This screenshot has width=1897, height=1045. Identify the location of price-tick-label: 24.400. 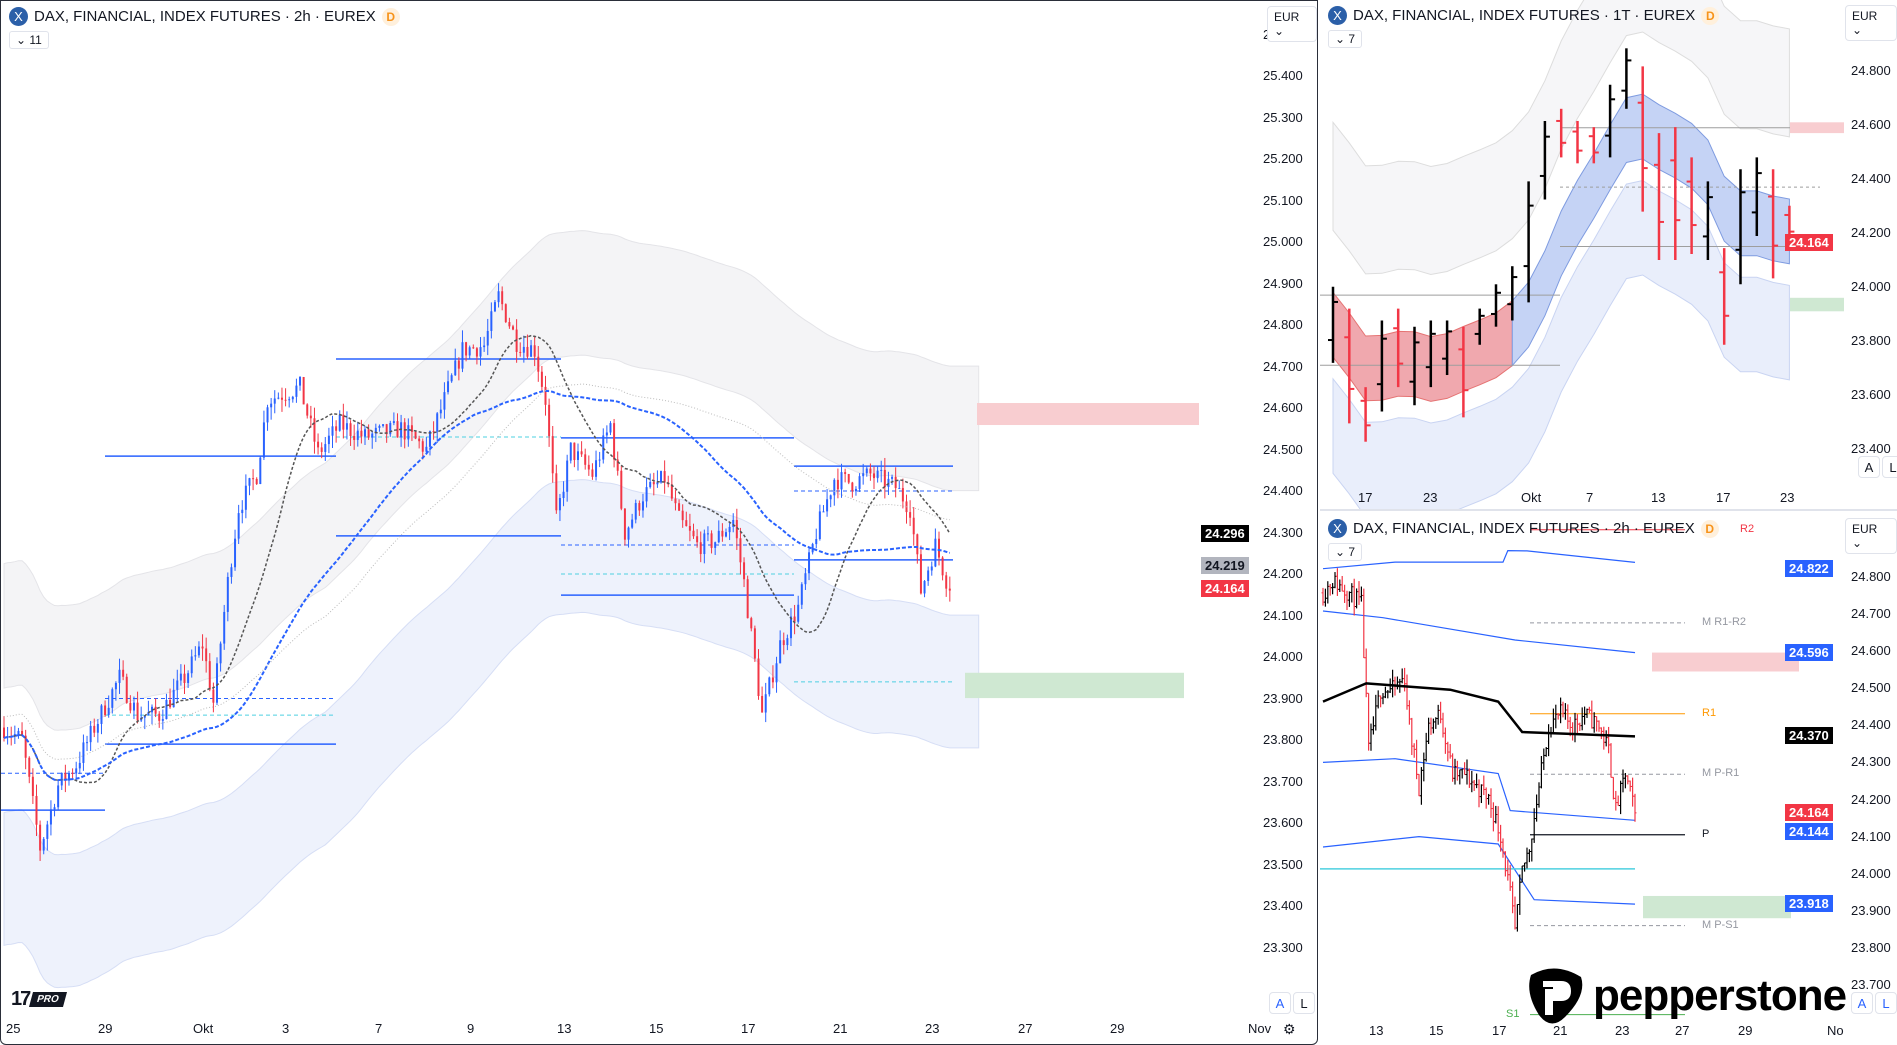
(1871, 178).